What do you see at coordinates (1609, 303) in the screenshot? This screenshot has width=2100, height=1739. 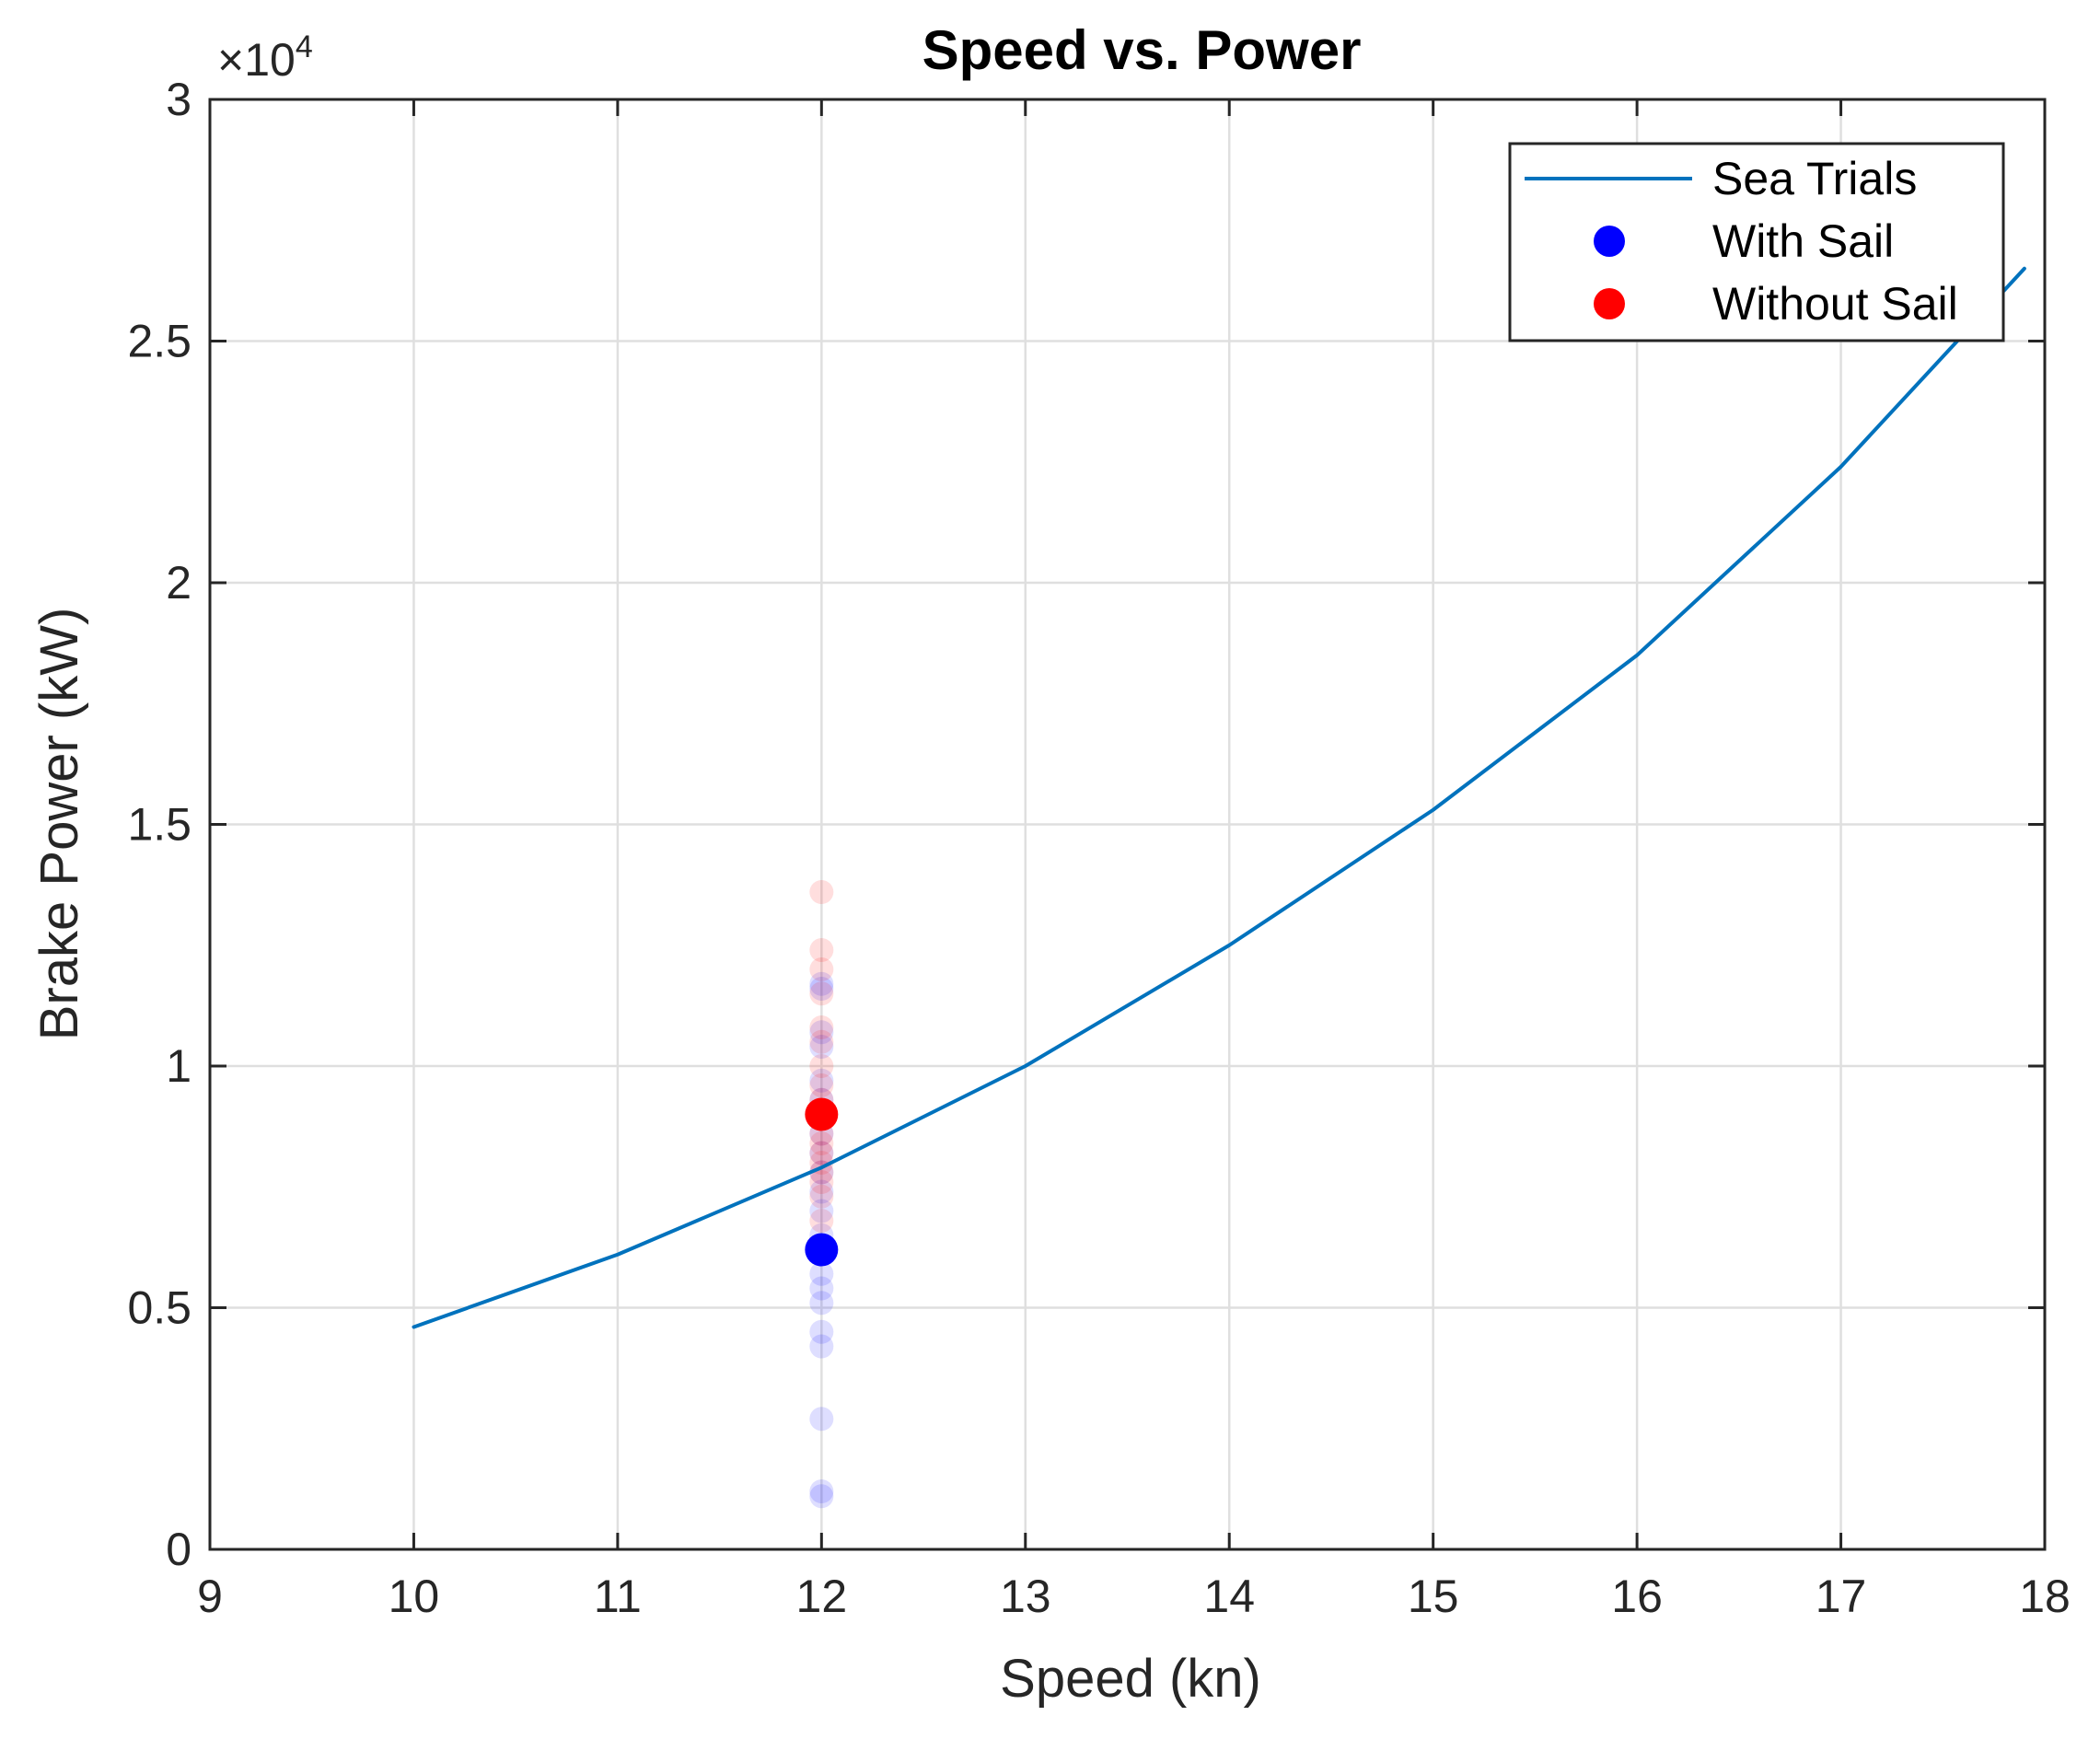 I see `legend-marker-without-sail` at bounding box center [1609, 303].